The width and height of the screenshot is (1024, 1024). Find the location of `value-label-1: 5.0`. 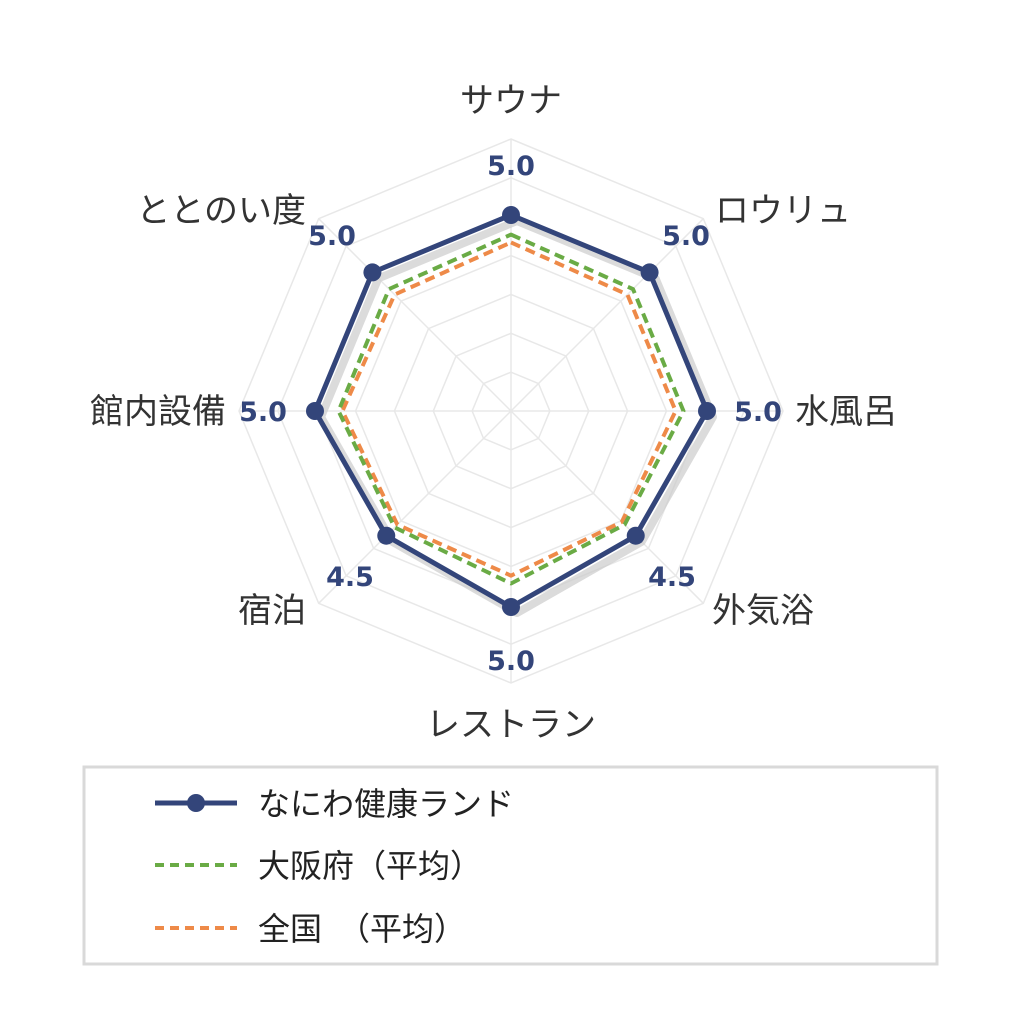

value-label-1: 5.0 is located at coordinates (511, 166).